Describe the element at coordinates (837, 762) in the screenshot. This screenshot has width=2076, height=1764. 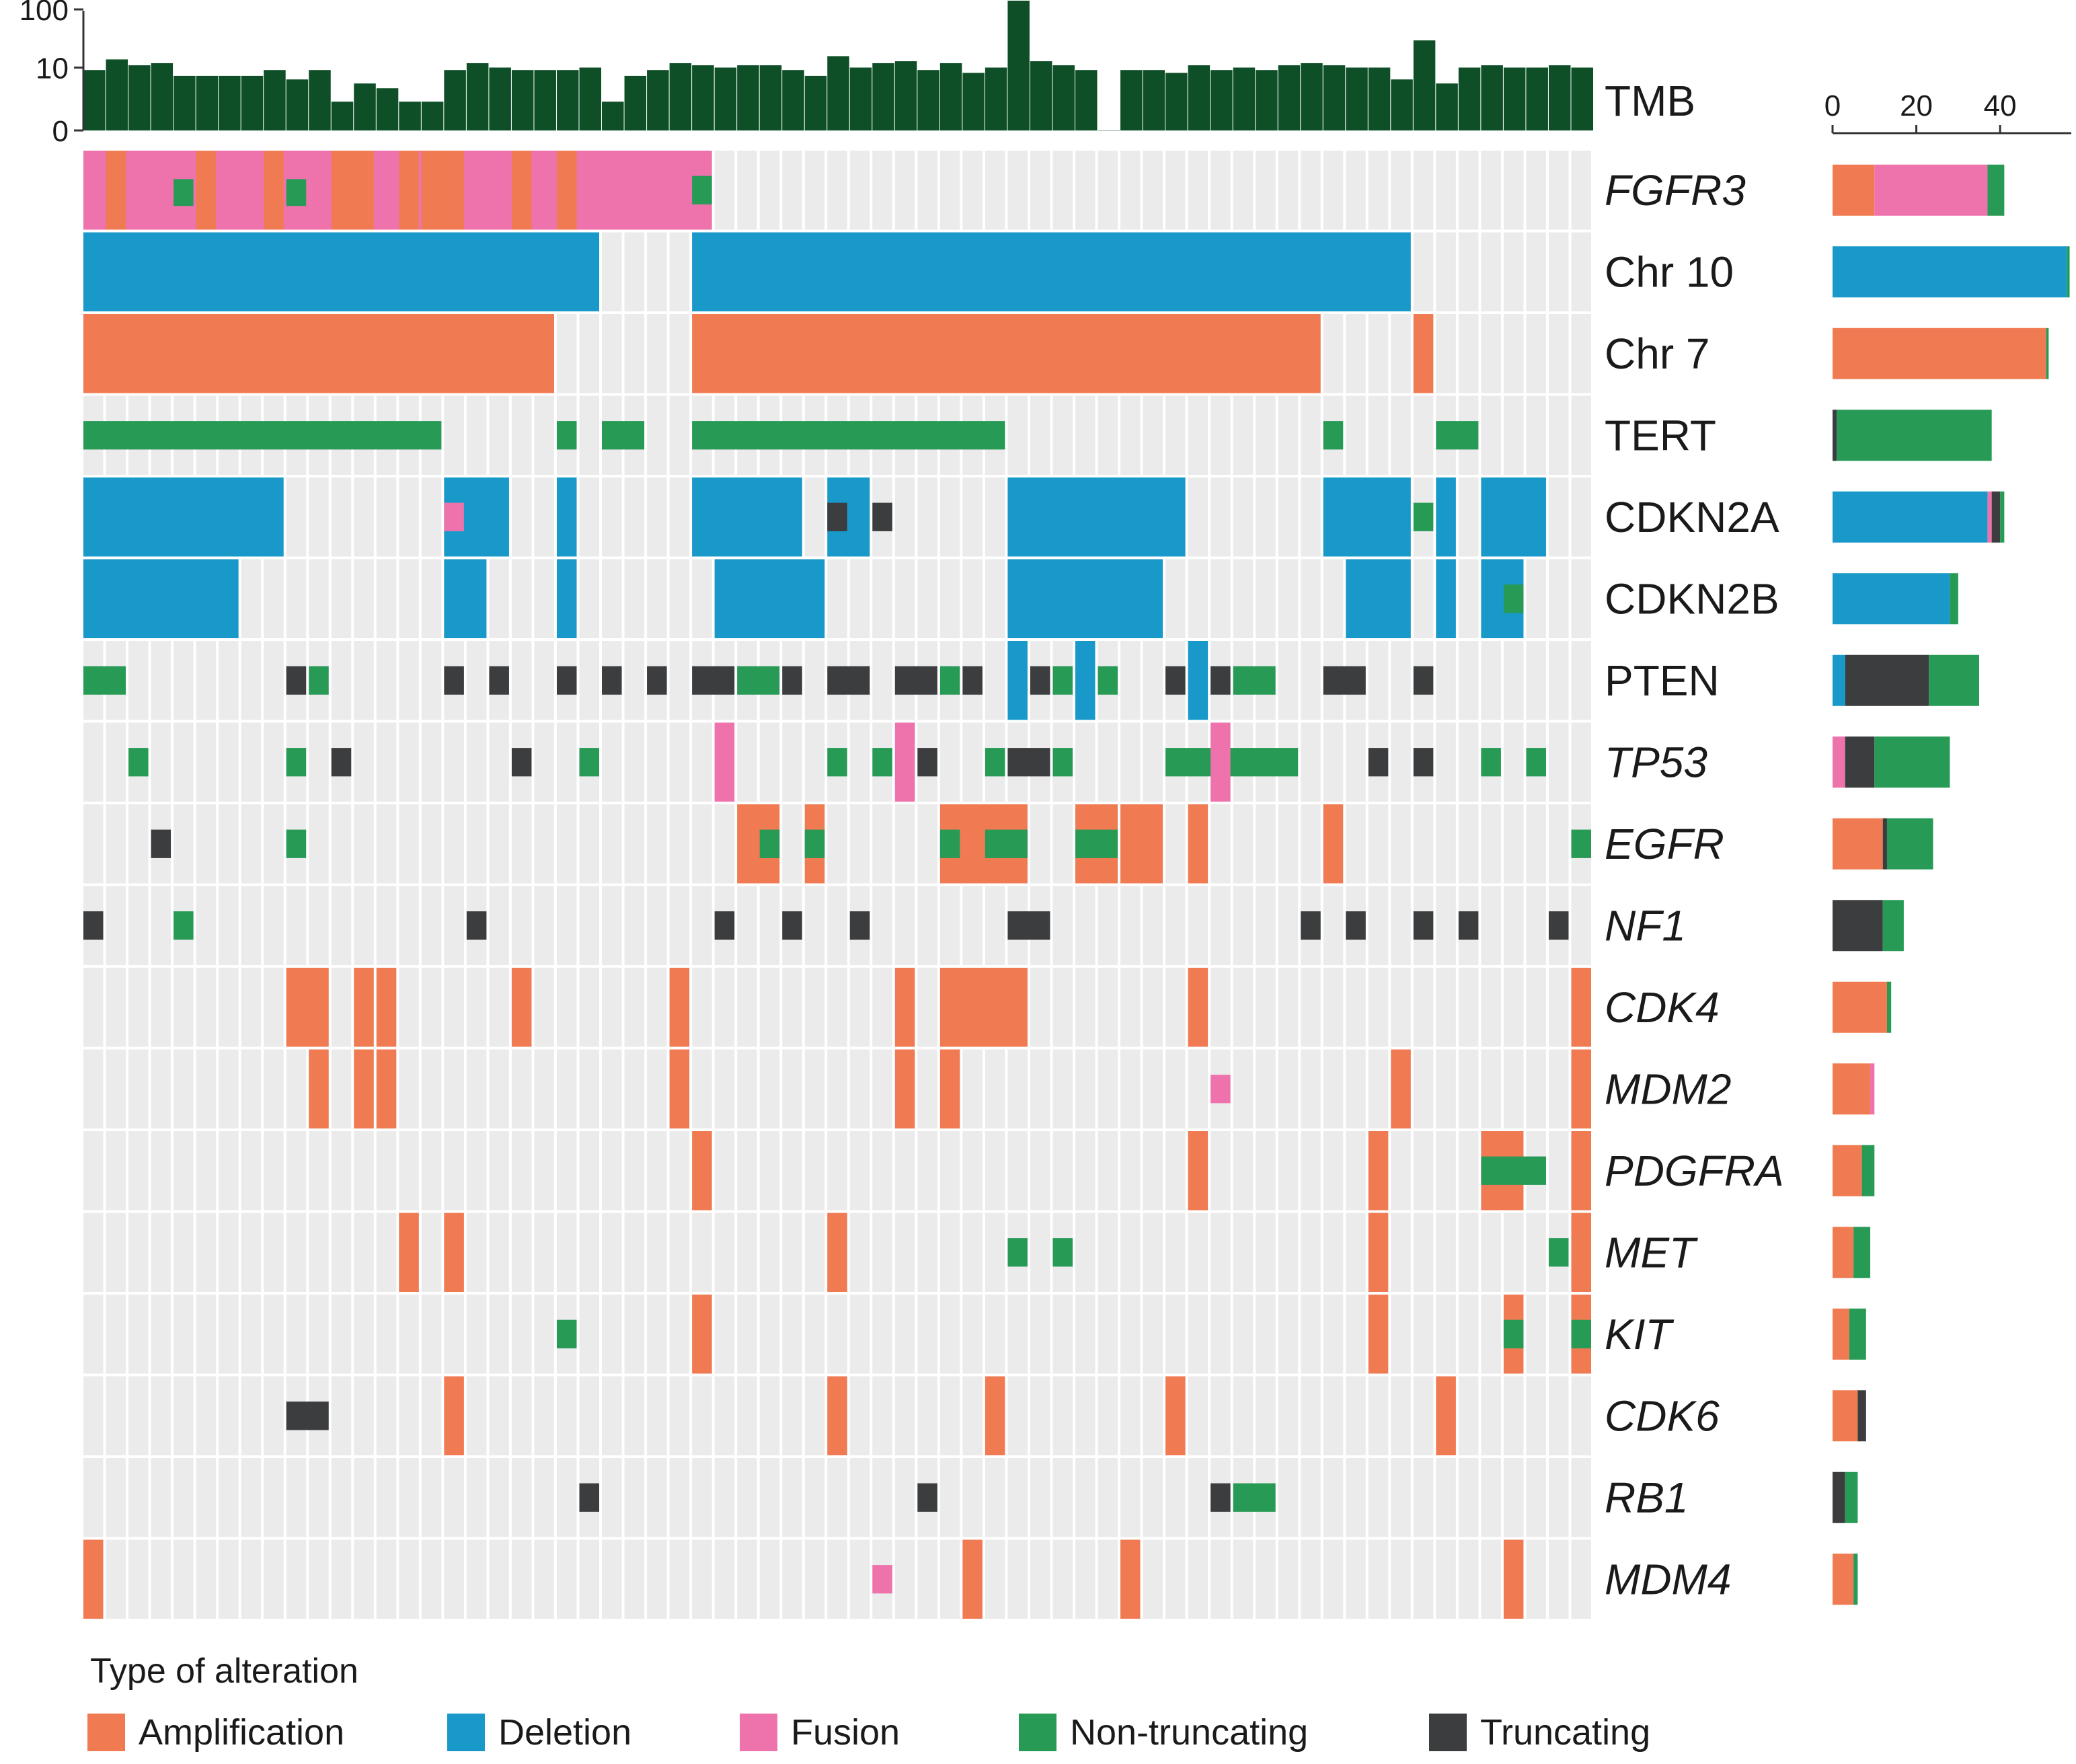
I see `row-tp53` at that location.